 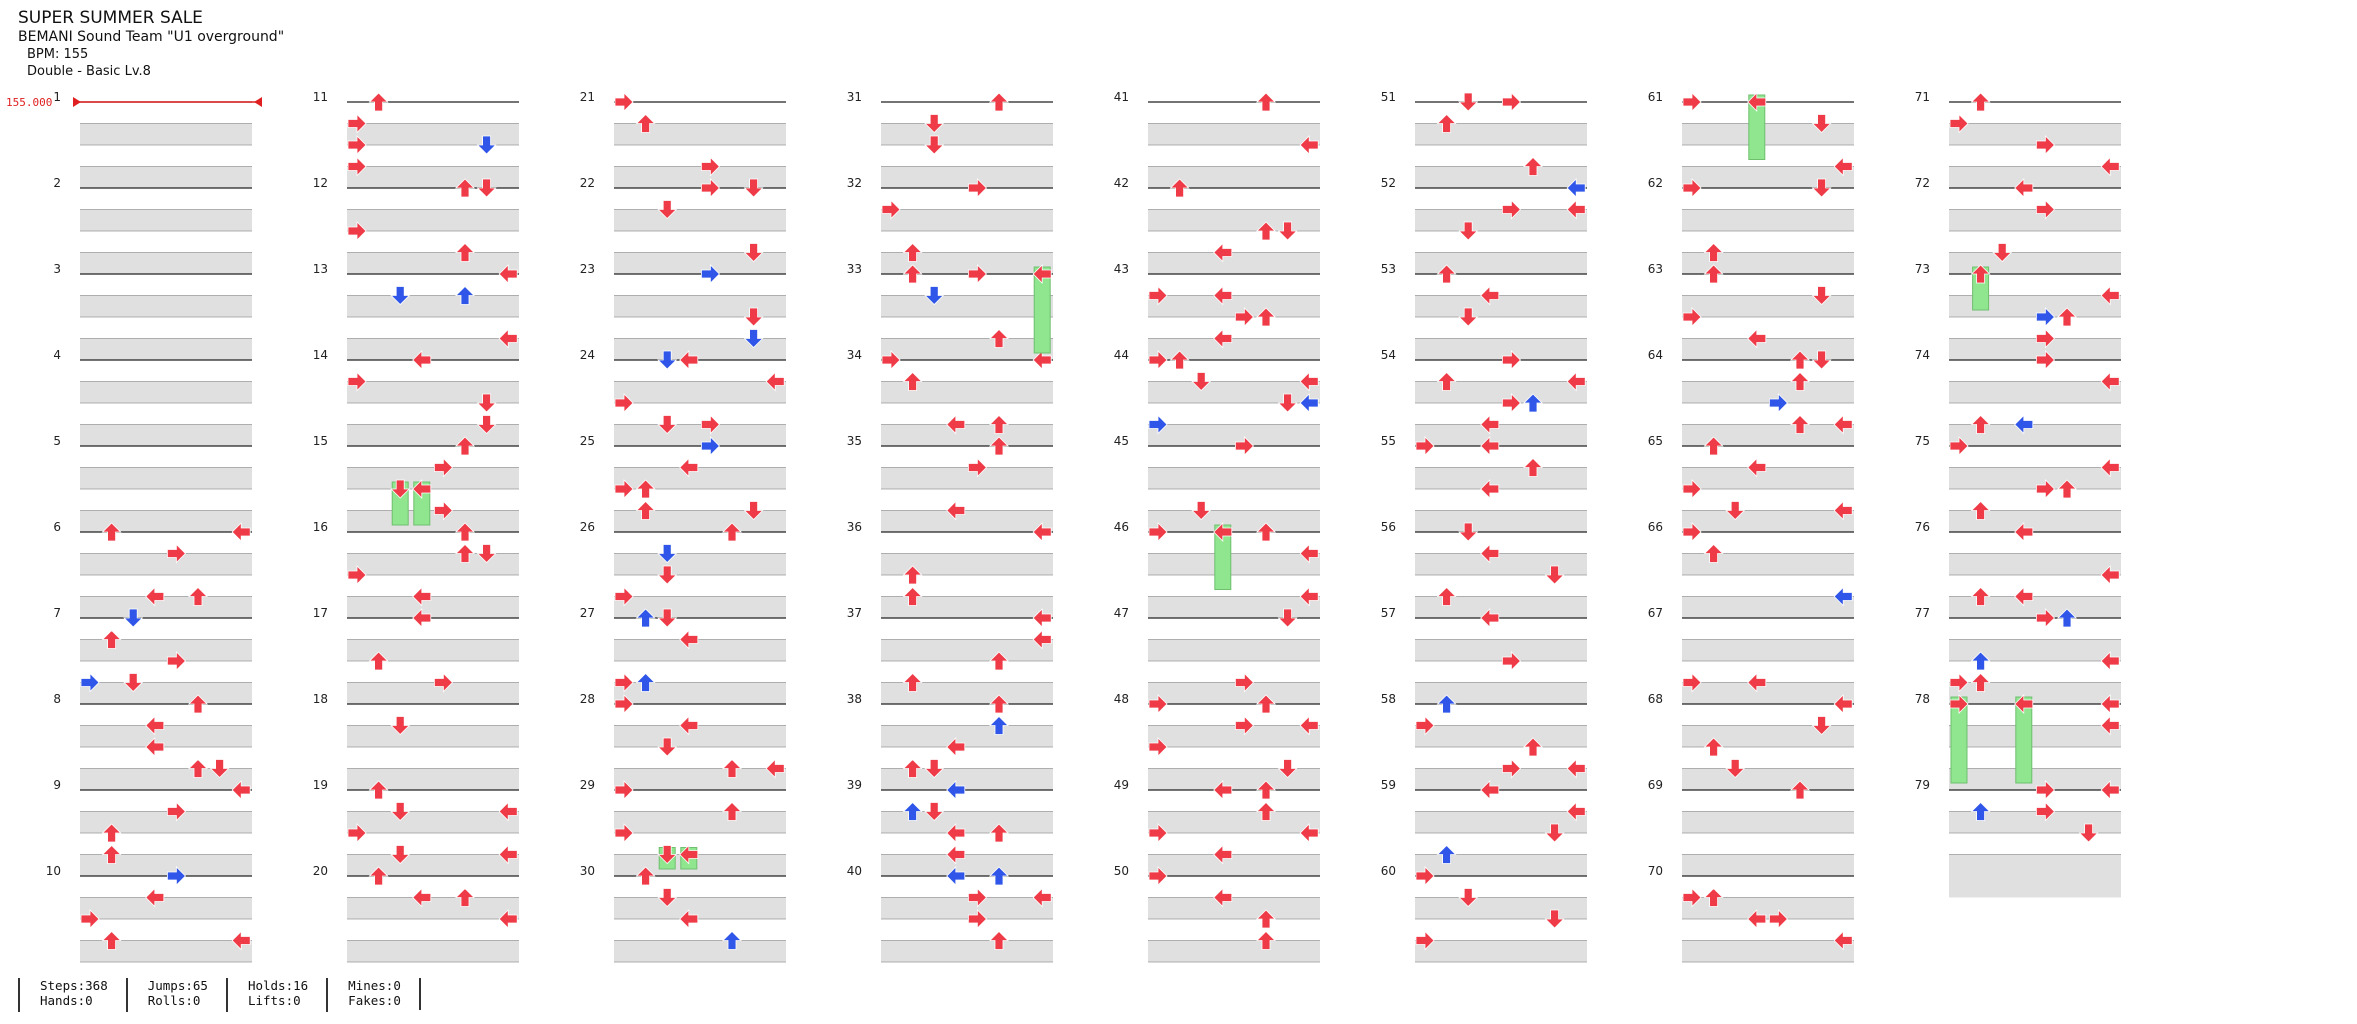 What do you see at coordinates (1655, 613) in the screenshot?
I see `measure-number: 67` at bounding box center [1655, 613].